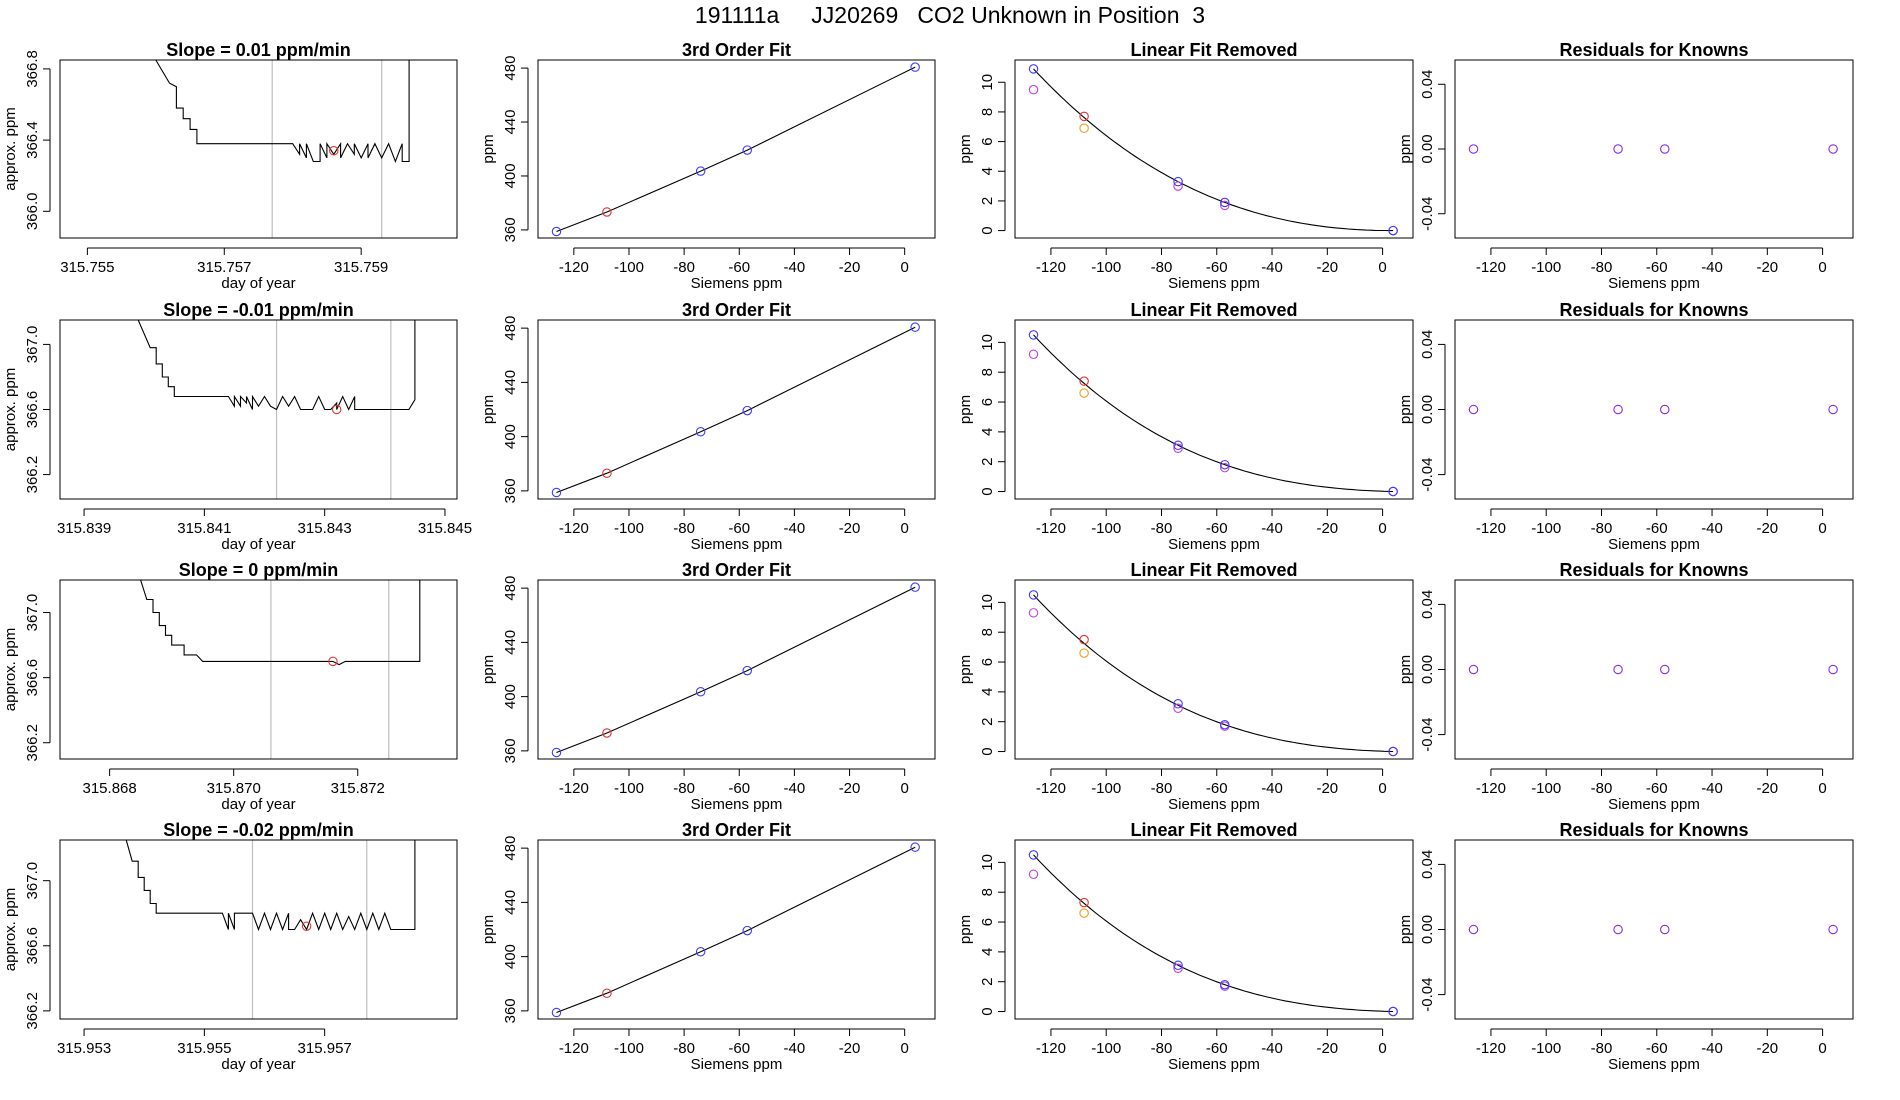 The height and width of the screenshot is (1100, 1900). What do you see at coordinates (736, 50) in the screenshot?
I see `panel-title: 3rd Order Fit` at bounding box center [736, 50].